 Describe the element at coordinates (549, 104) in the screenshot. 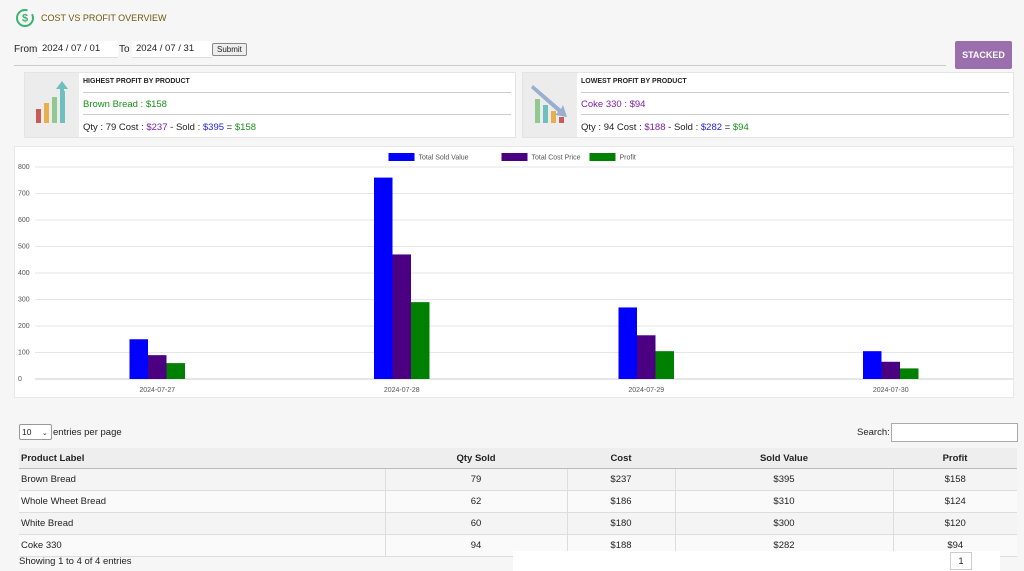

I see `decline-icon` at that location.